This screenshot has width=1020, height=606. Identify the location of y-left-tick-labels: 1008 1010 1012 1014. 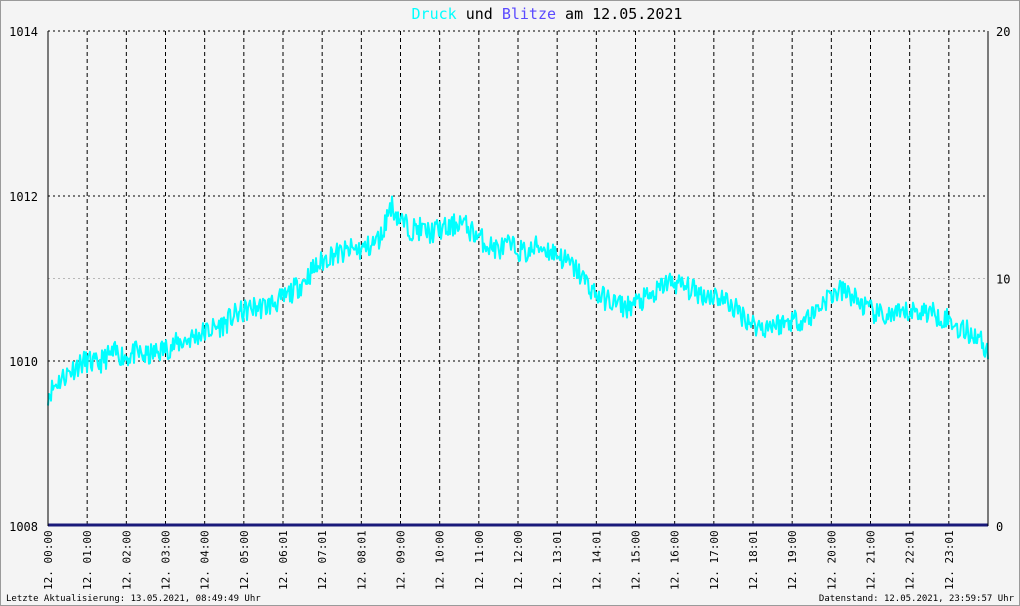
(23, 279).